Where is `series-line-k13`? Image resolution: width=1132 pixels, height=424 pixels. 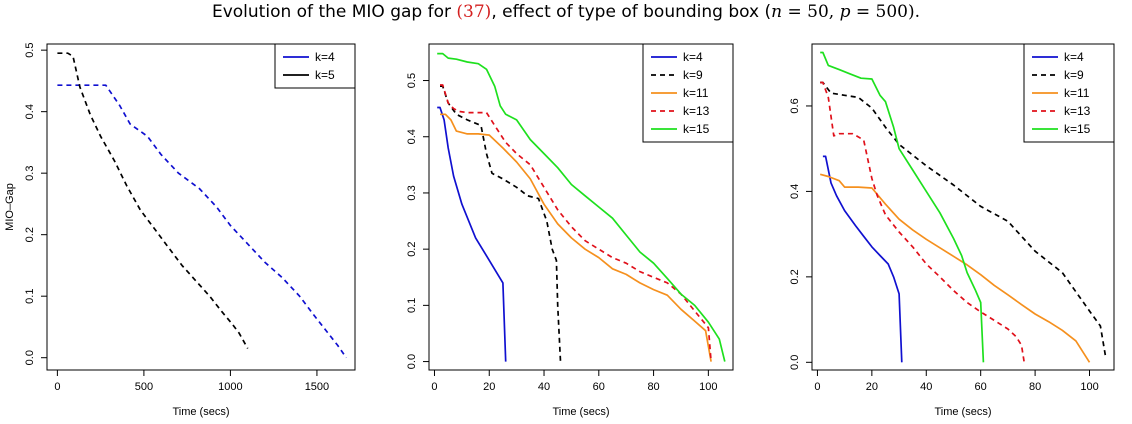 series-line-k13 is located at coordinates (923, 222).